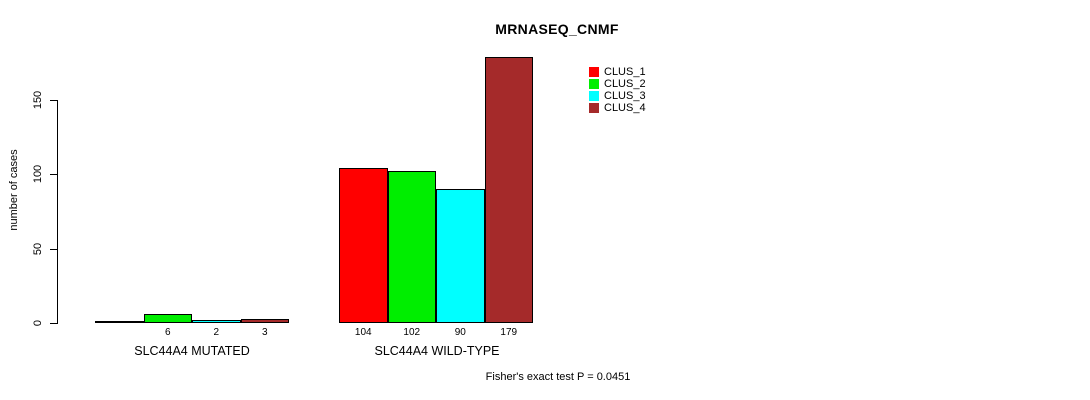  I want to click on bar-value-label: 2, so click(216, 332).